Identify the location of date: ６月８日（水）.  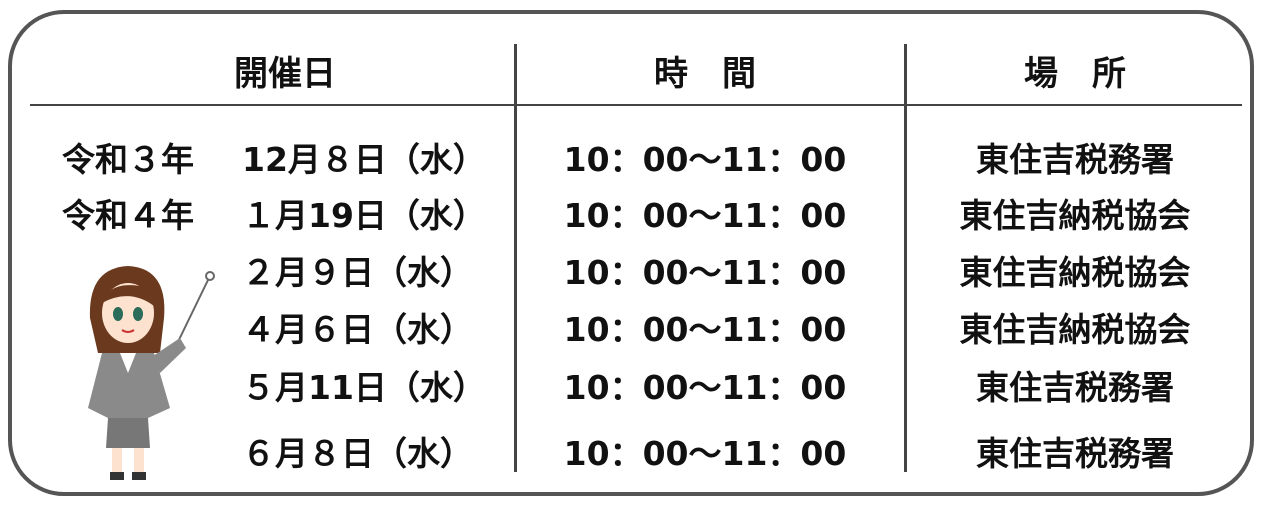
(357, 453).